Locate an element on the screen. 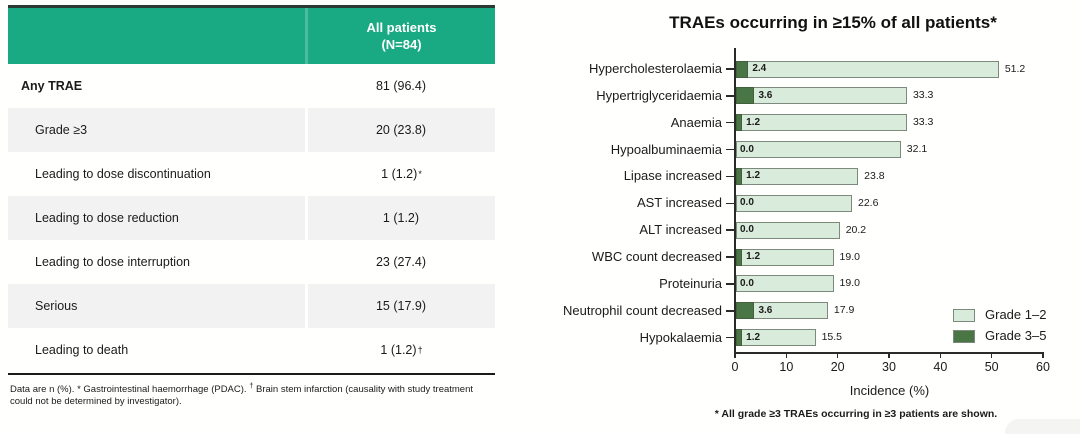 This screenshot has width=1080, height=434. x-axis-label: Incidence (%) is located at coordinates (889, 390).